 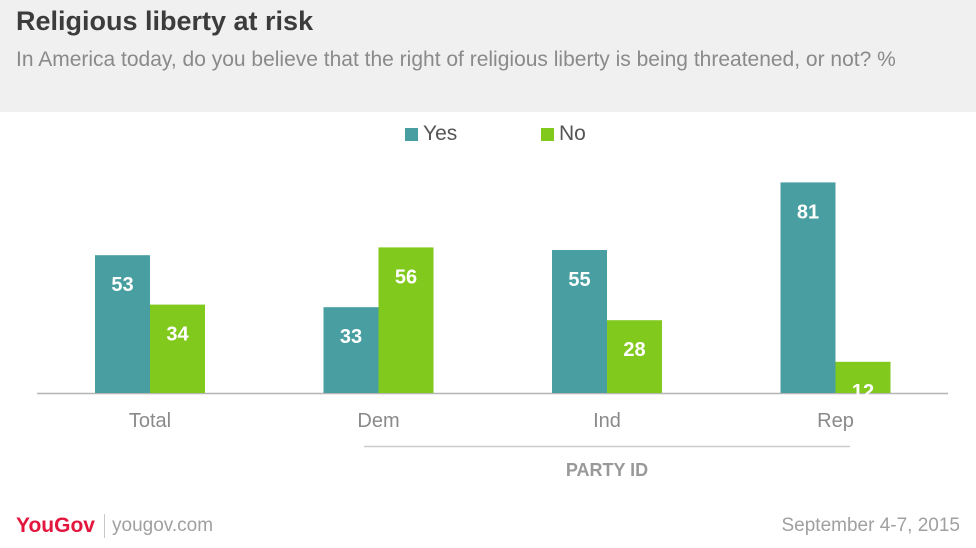 I want to click on legend-label-no: No, so click(x=572, y=133).